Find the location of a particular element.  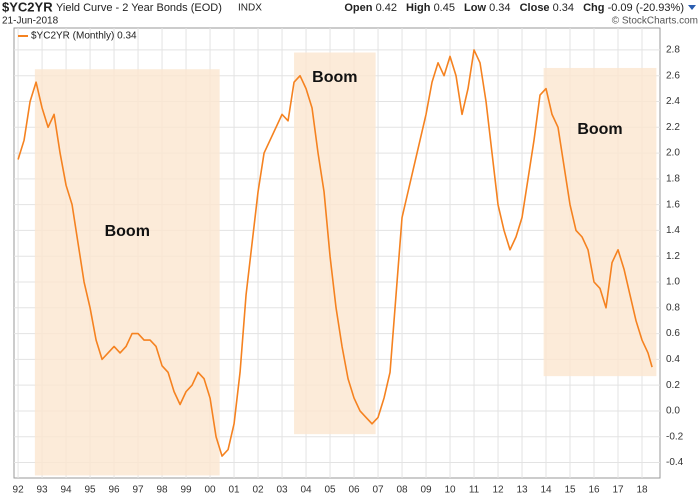

x-tick-label: 93 is located at coordinates (43, 490).